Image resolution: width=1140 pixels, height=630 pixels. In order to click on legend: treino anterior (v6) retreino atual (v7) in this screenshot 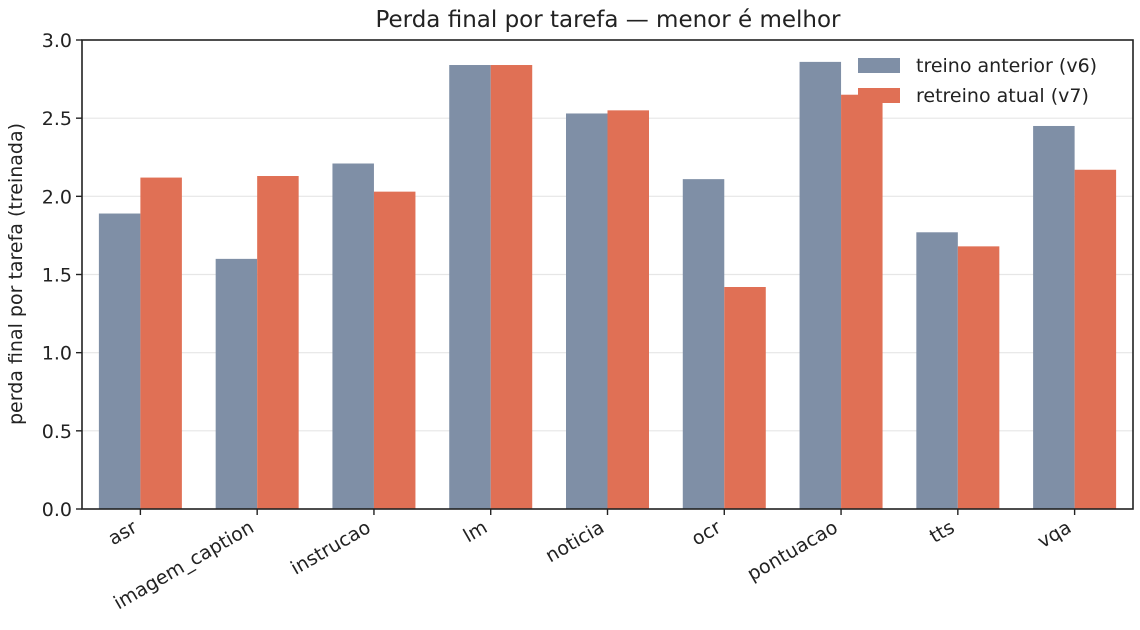, I will do `click(977, 81)`.